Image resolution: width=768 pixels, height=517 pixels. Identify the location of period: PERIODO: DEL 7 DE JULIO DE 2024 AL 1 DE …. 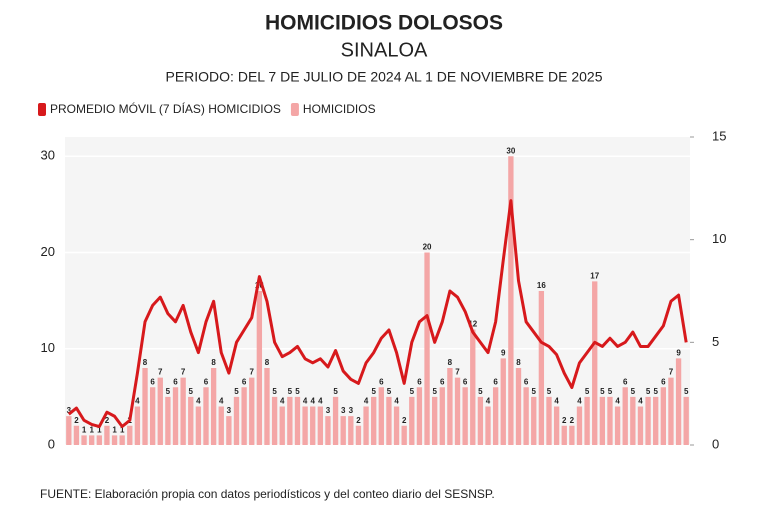
(383, 77).